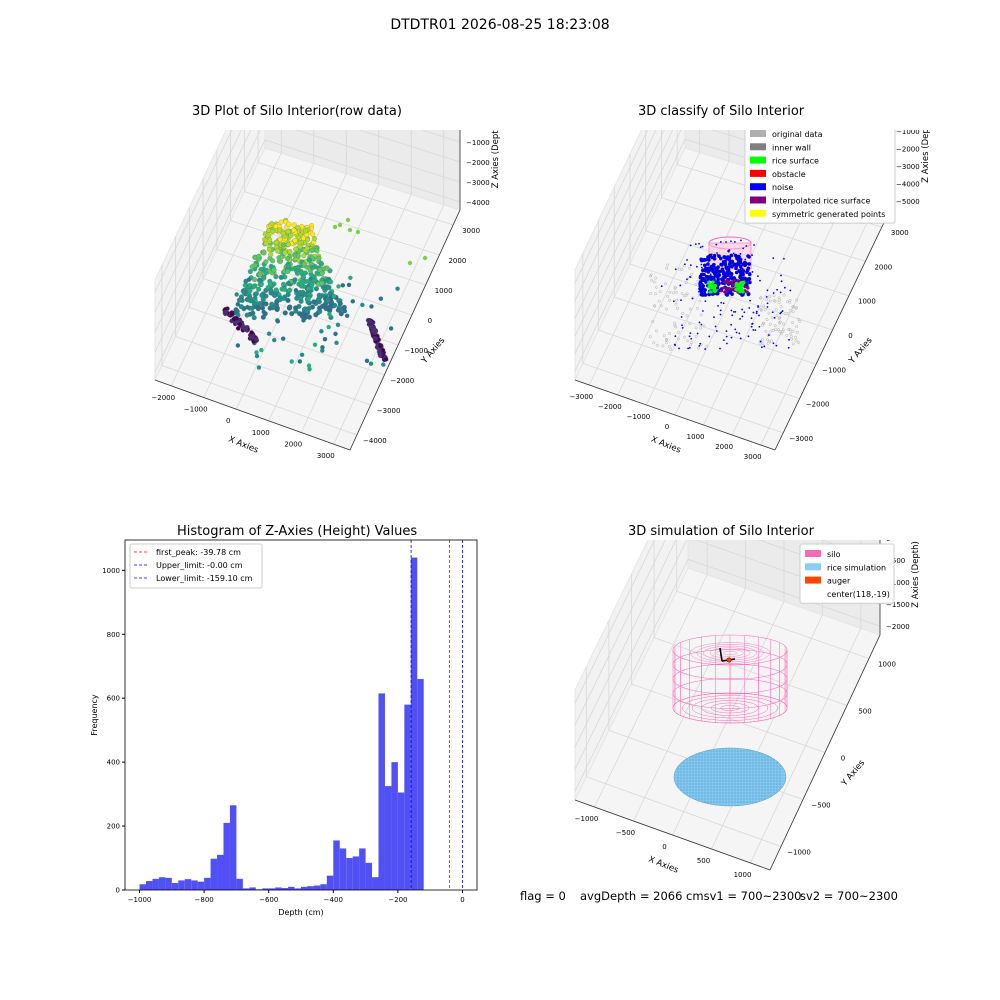 The height and width of the screenshot is (1000, 1000). Describe the element at coordinates (471, 231) in the screenshot. I see `plot1-ytick-label: 3000` at that location.